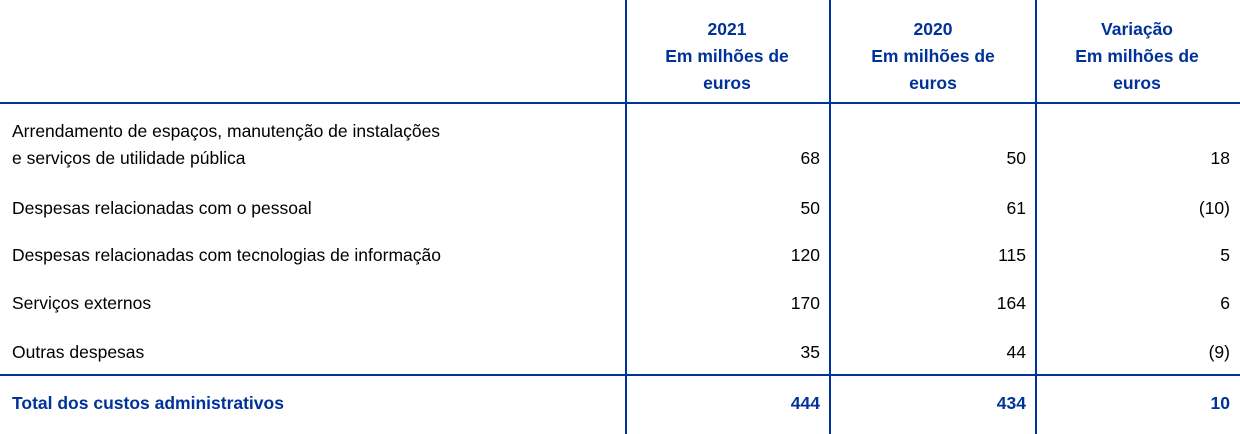  I want to click on header-variacao: Variação Em milhões de euros, so click(1137, 56).